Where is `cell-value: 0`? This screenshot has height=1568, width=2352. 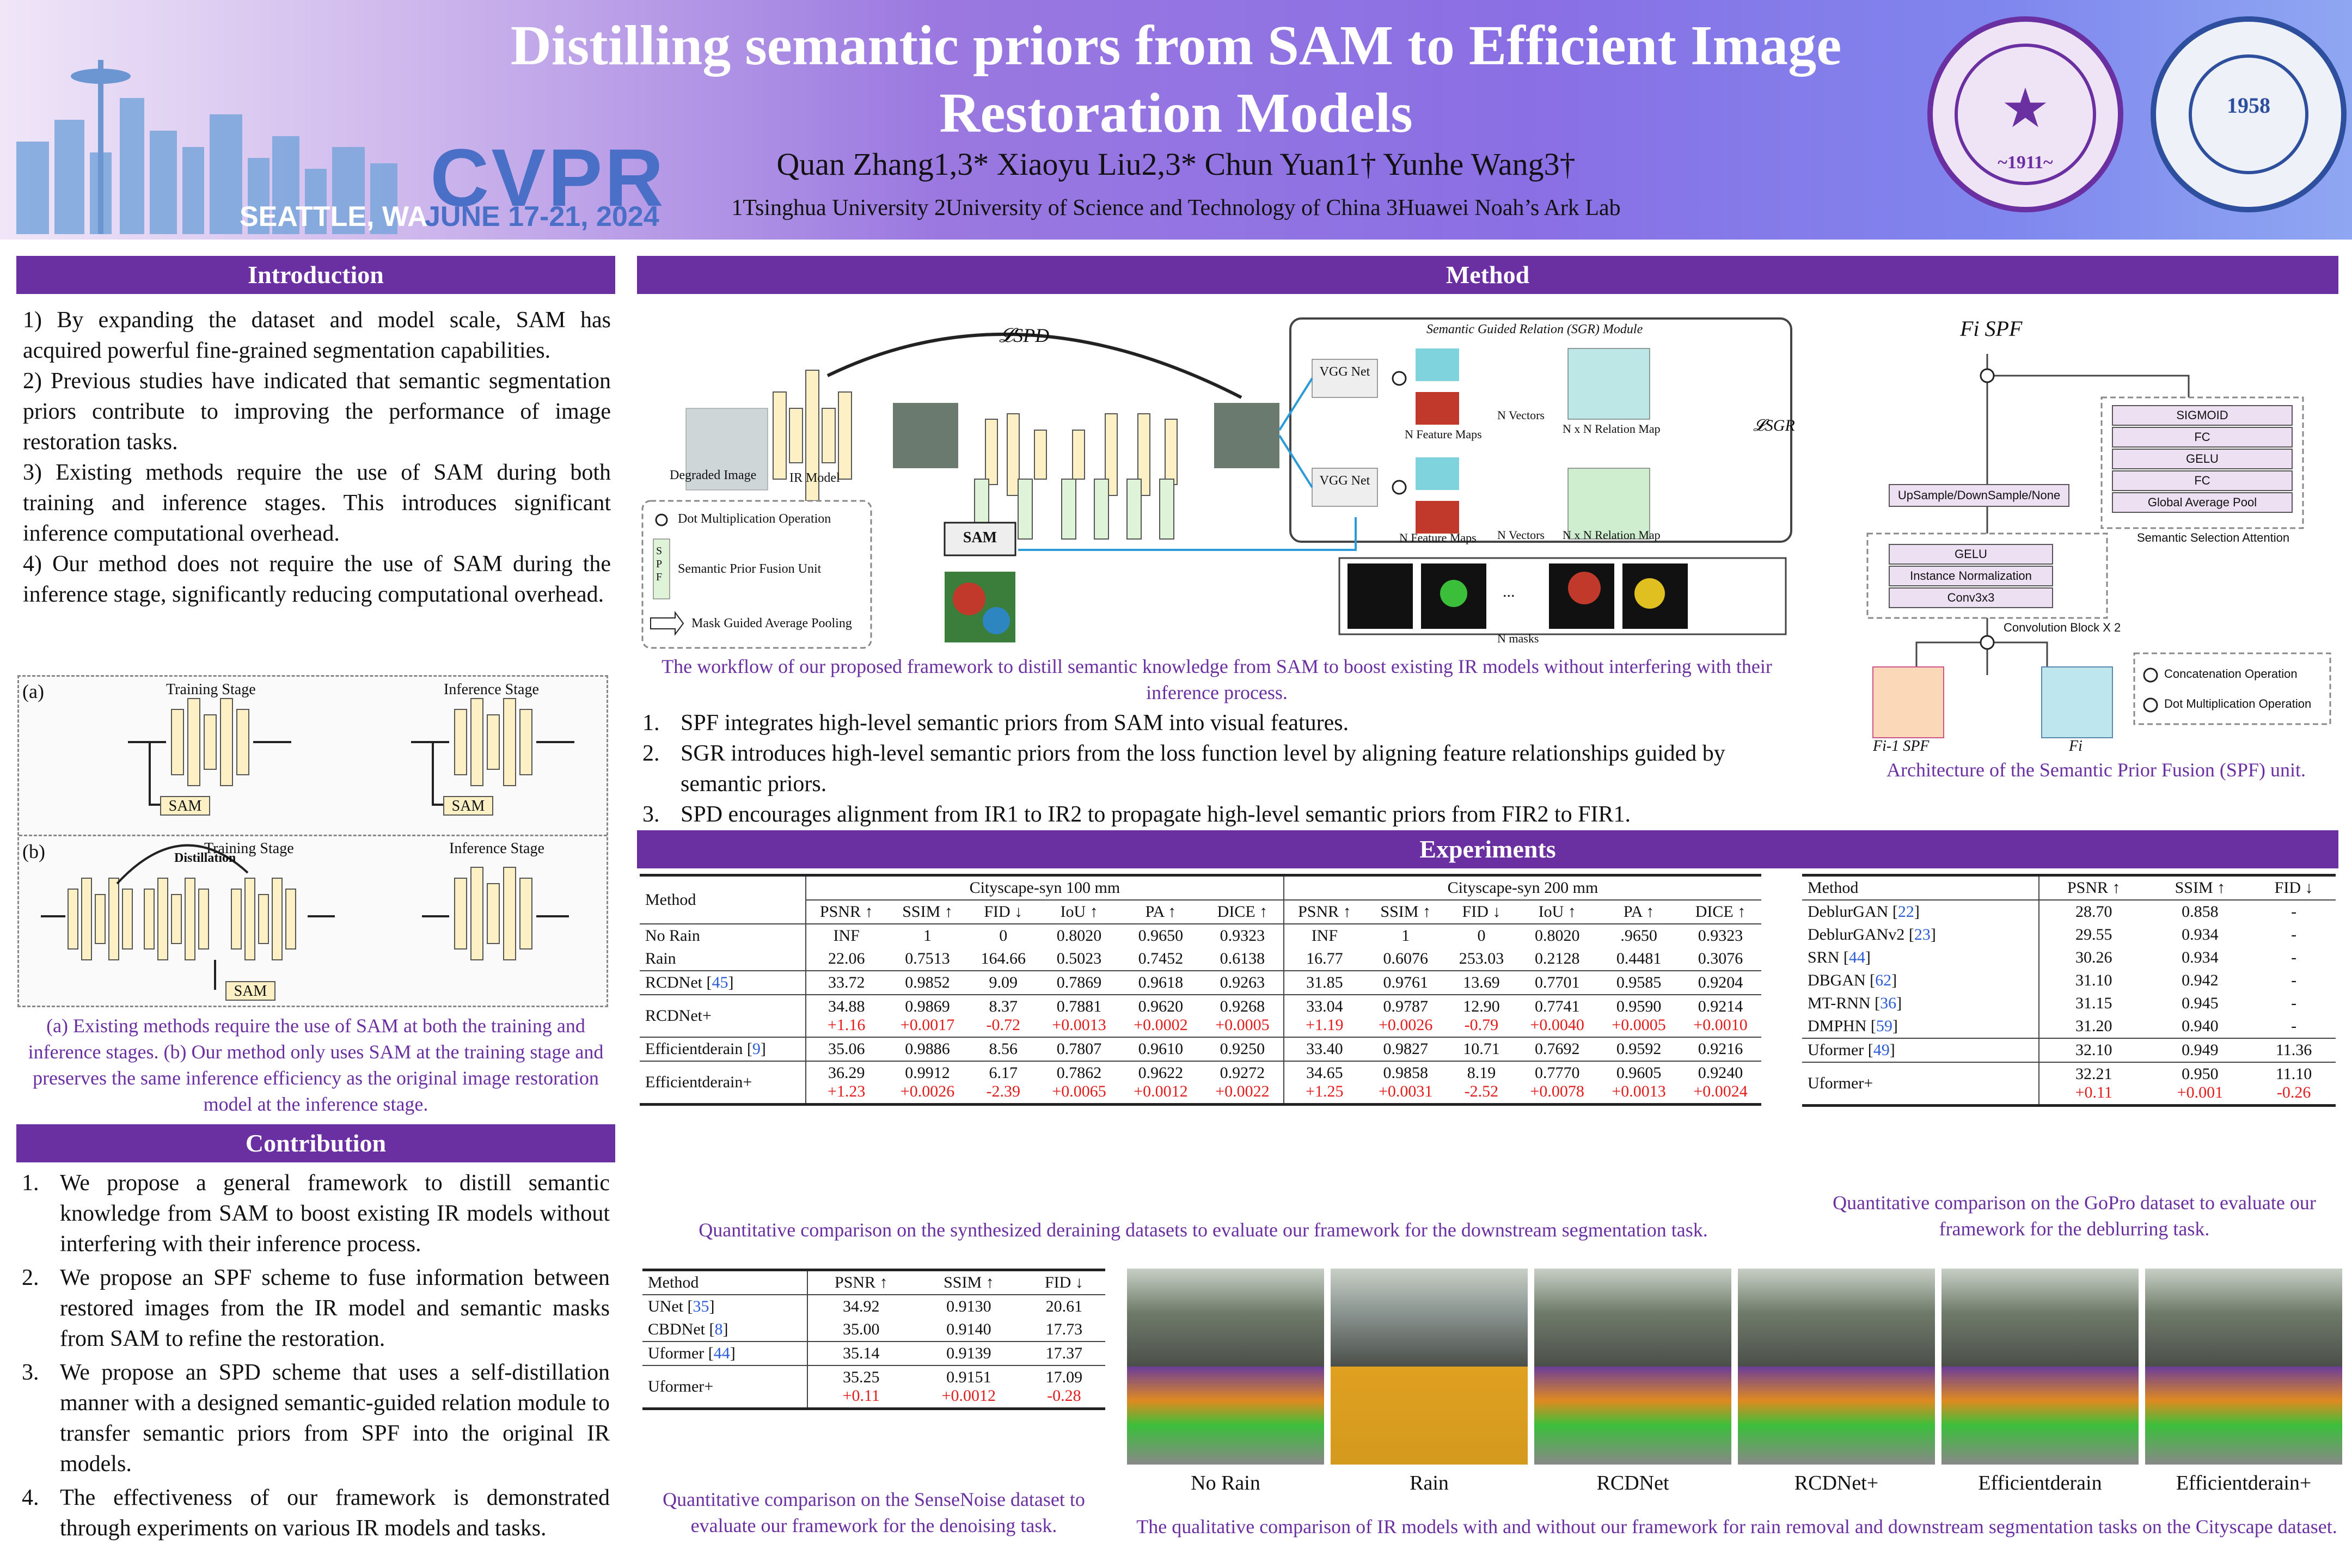
cell-value: 0 is located at coordinates (1481, 936).